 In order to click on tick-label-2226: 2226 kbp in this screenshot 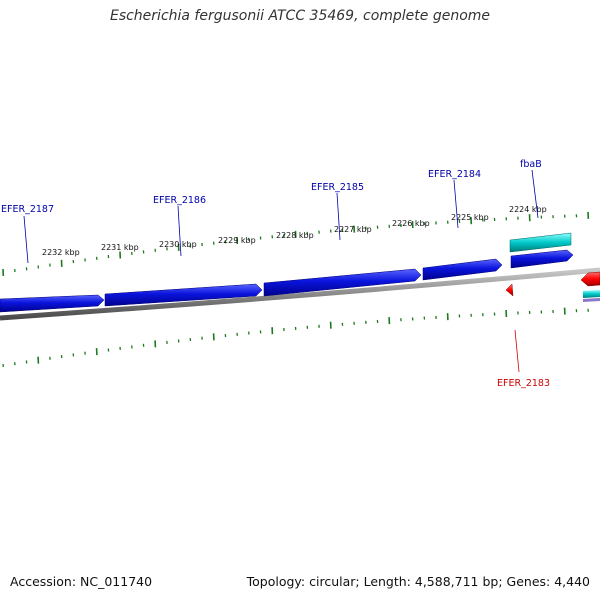, I will do `click(411, 223)`.